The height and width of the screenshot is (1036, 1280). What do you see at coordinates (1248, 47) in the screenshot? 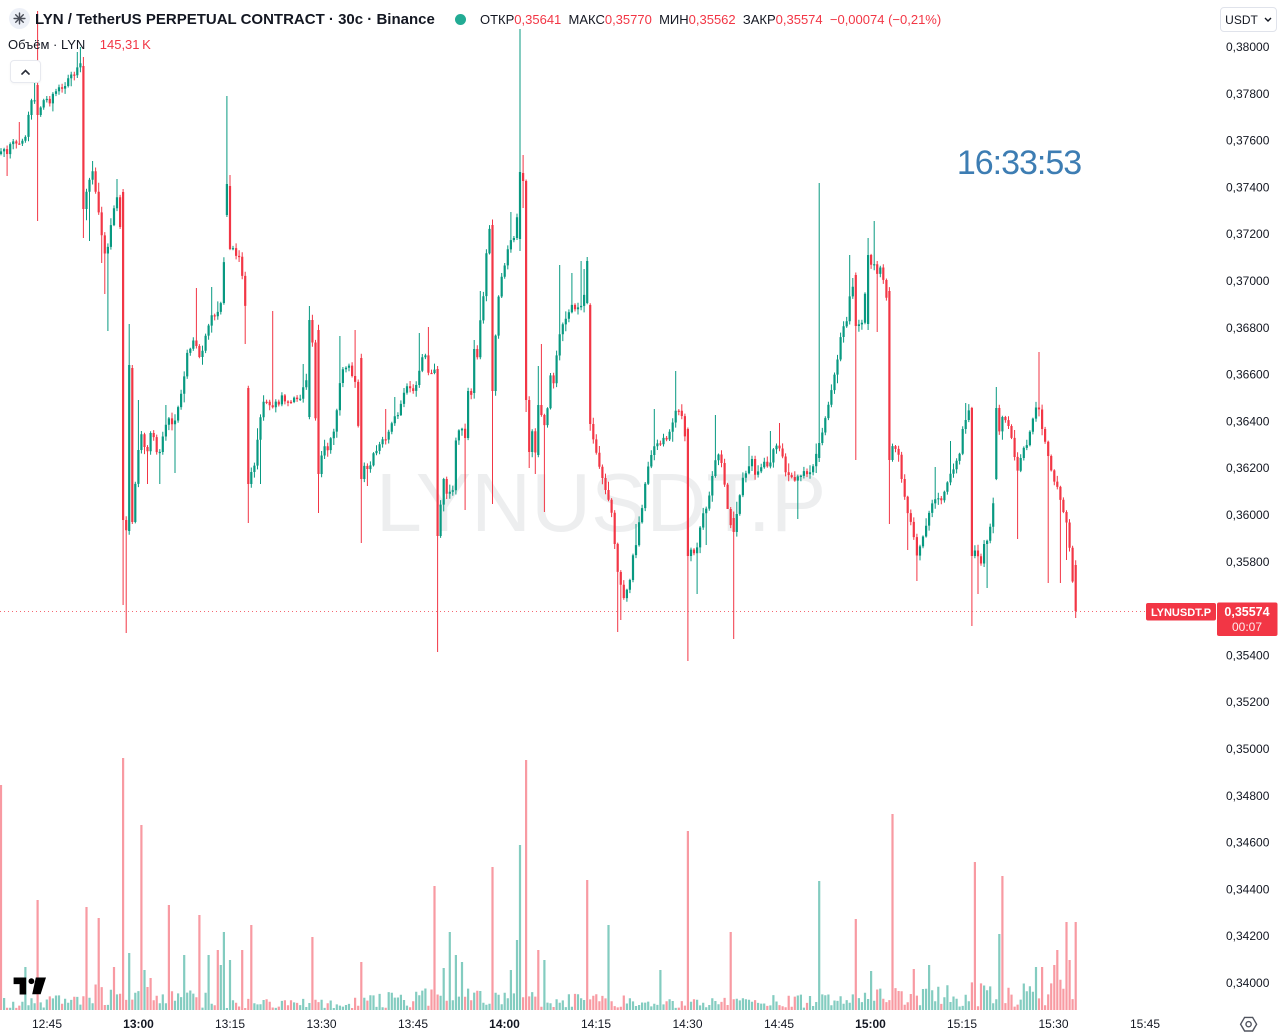
I see `svg-text: 0,38000` at bounding box center [1248, 47].